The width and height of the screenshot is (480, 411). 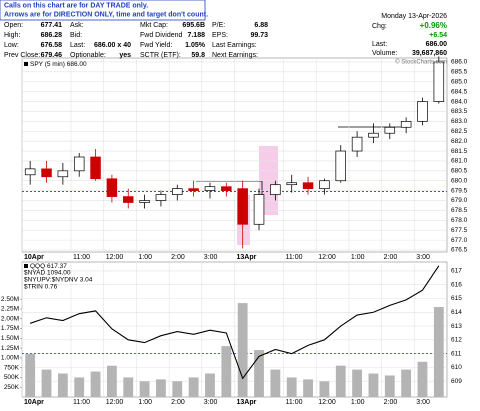 What do you see at coordinates (58, 280) in the screenshot?
I see `legend-label: $NYUPV:$NYDNV 3.04` at bounding box center [58, 280].